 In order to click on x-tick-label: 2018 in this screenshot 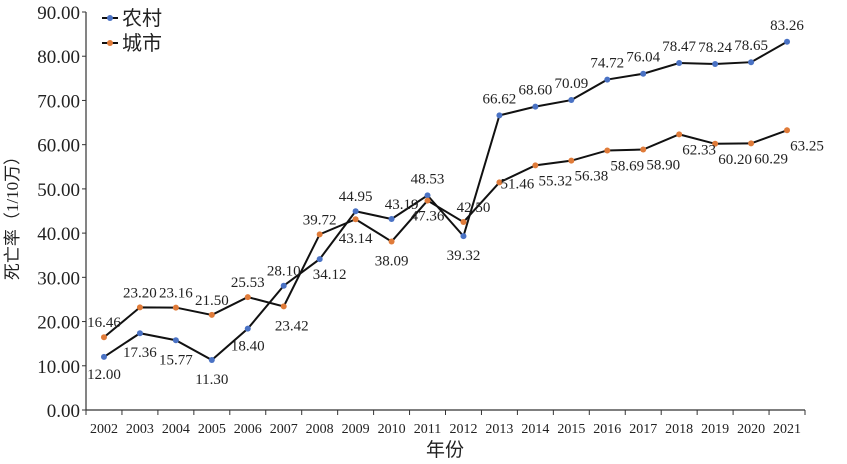, I will do `click(679, 429)`.